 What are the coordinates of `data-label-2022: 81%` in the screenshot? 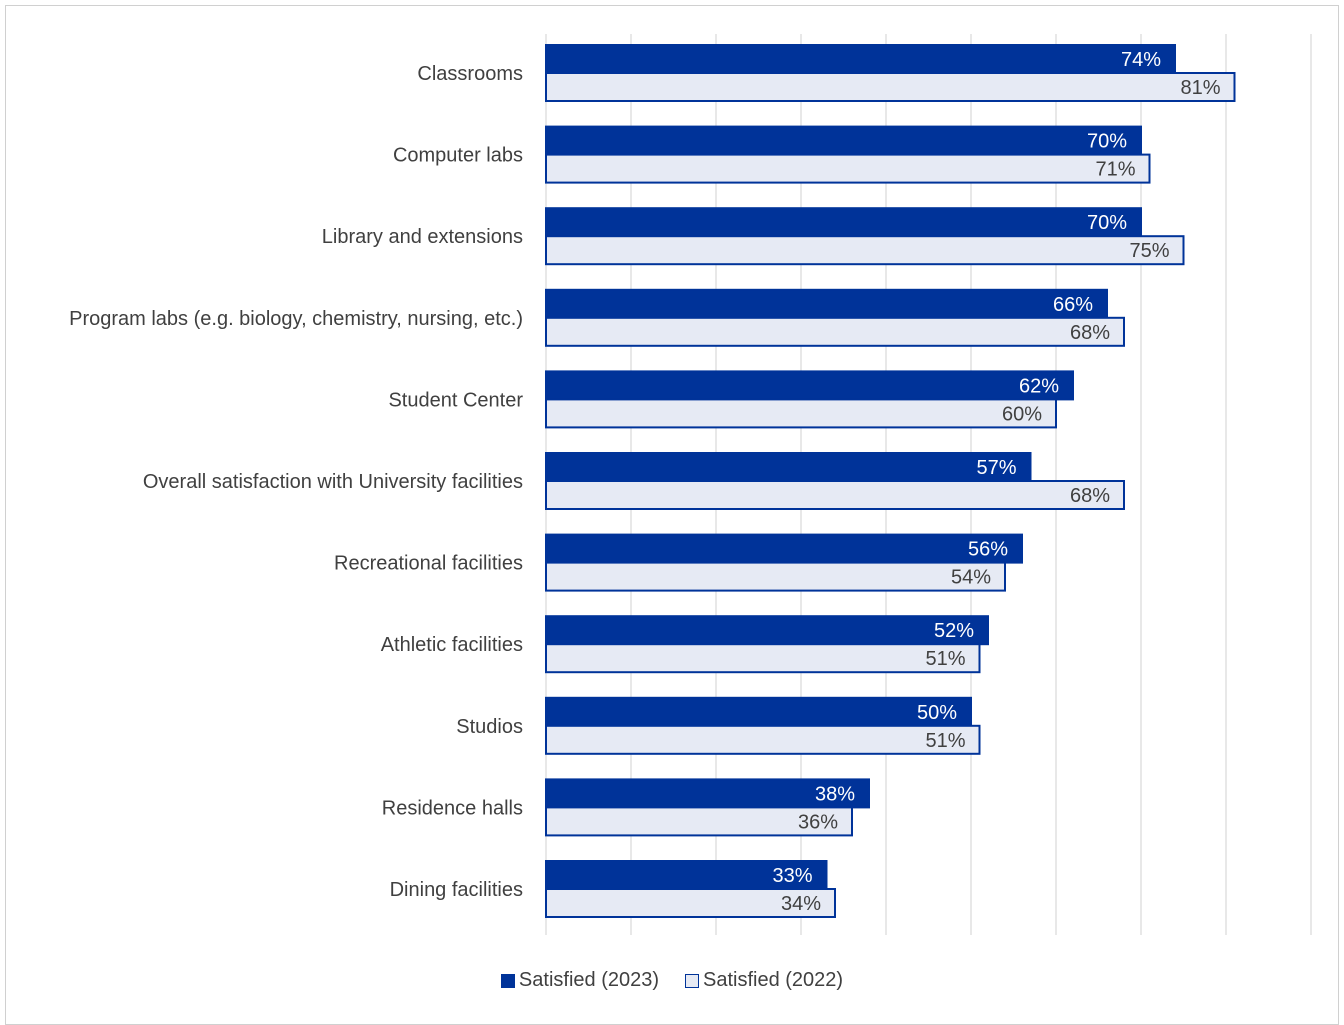 It's located at (1200, 88).